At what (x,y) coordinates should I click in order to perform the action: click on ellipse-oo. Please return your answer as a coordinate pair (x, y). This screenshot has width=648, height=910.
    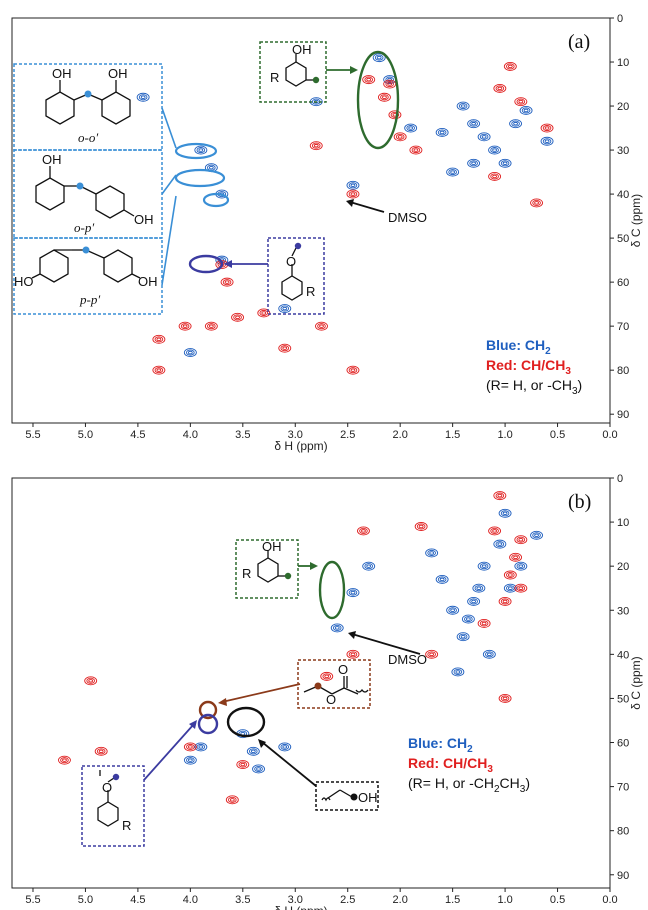
    Looking at the image, I should click on (196, 151).